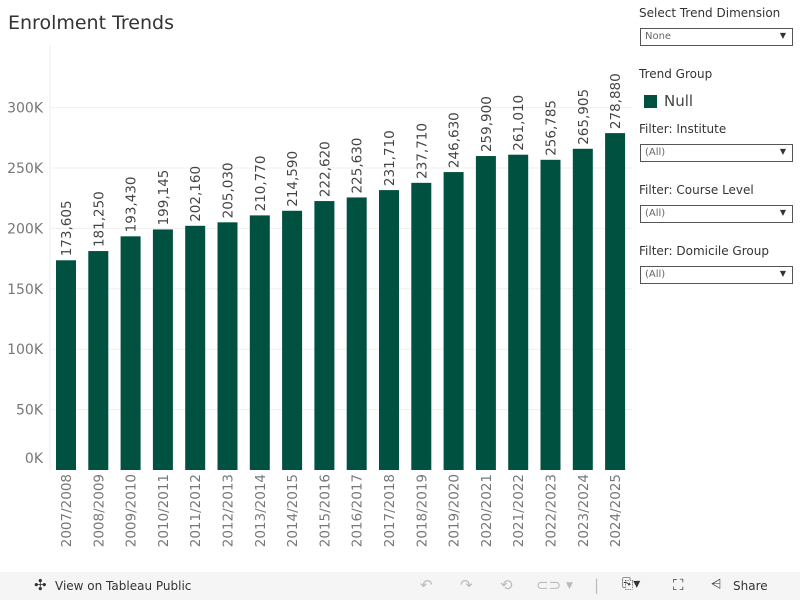 Image resolution: width=800 pixels, height=600 pixels. Describe the element at coordinates (164, 198) in the screenshot. I see `data-label: 199,145` at that location.